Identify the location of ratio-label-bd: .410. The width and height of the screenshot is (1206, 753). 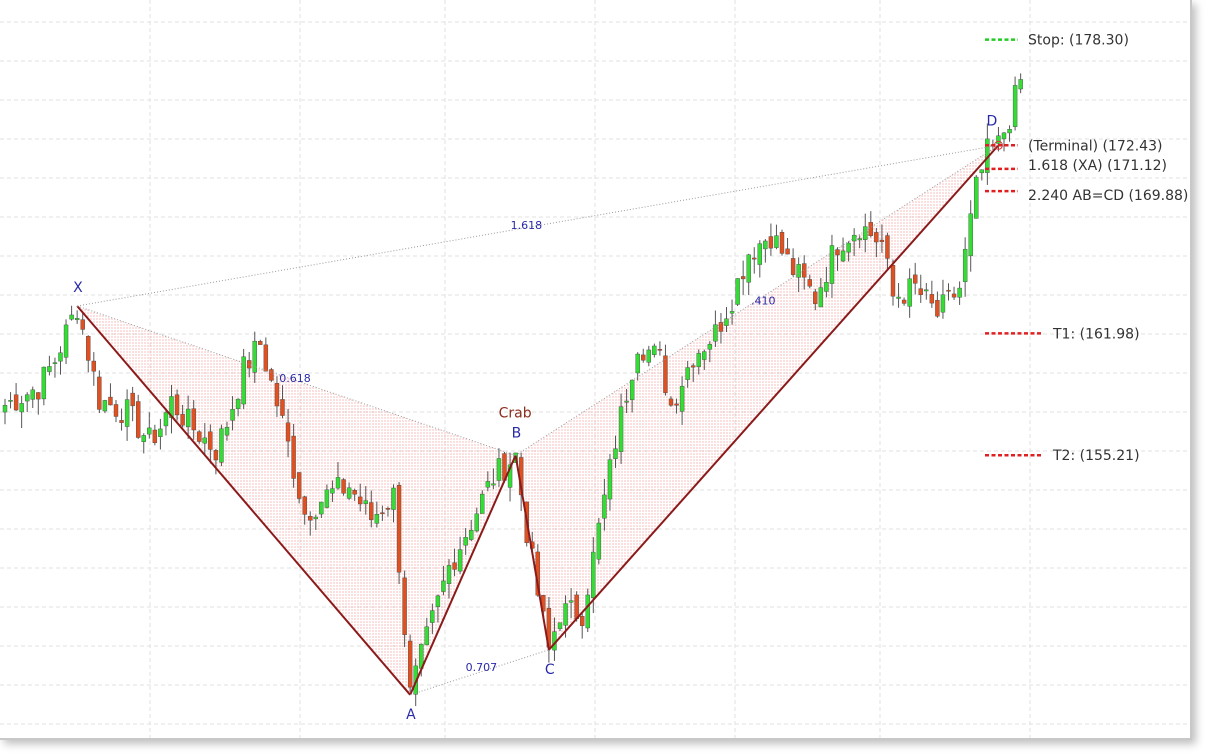
(763, 300).